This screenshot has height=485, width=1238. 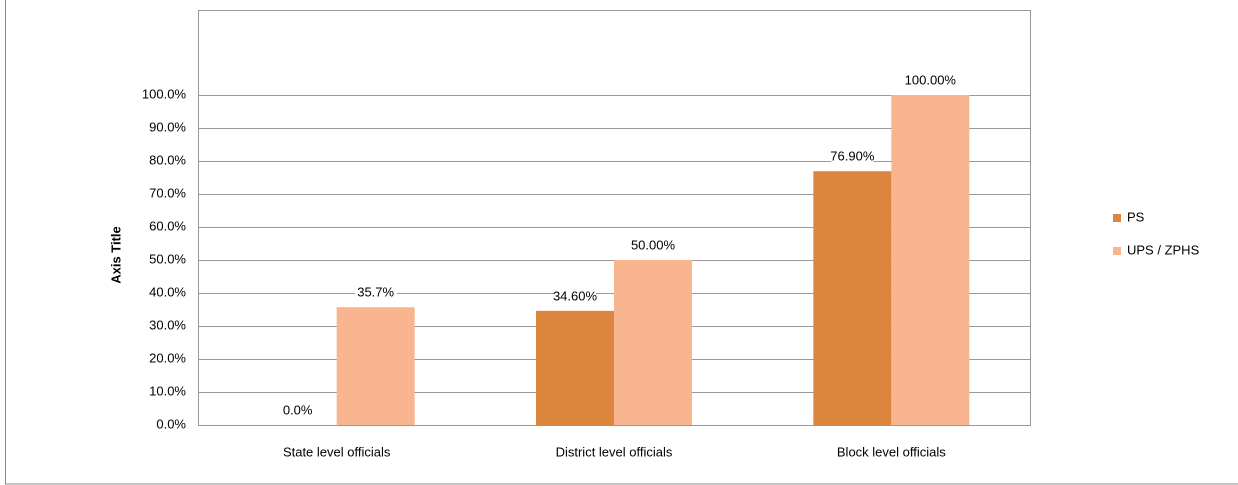 I want to click on y-tick-label: 0.0%, so click(x=171, y=423).